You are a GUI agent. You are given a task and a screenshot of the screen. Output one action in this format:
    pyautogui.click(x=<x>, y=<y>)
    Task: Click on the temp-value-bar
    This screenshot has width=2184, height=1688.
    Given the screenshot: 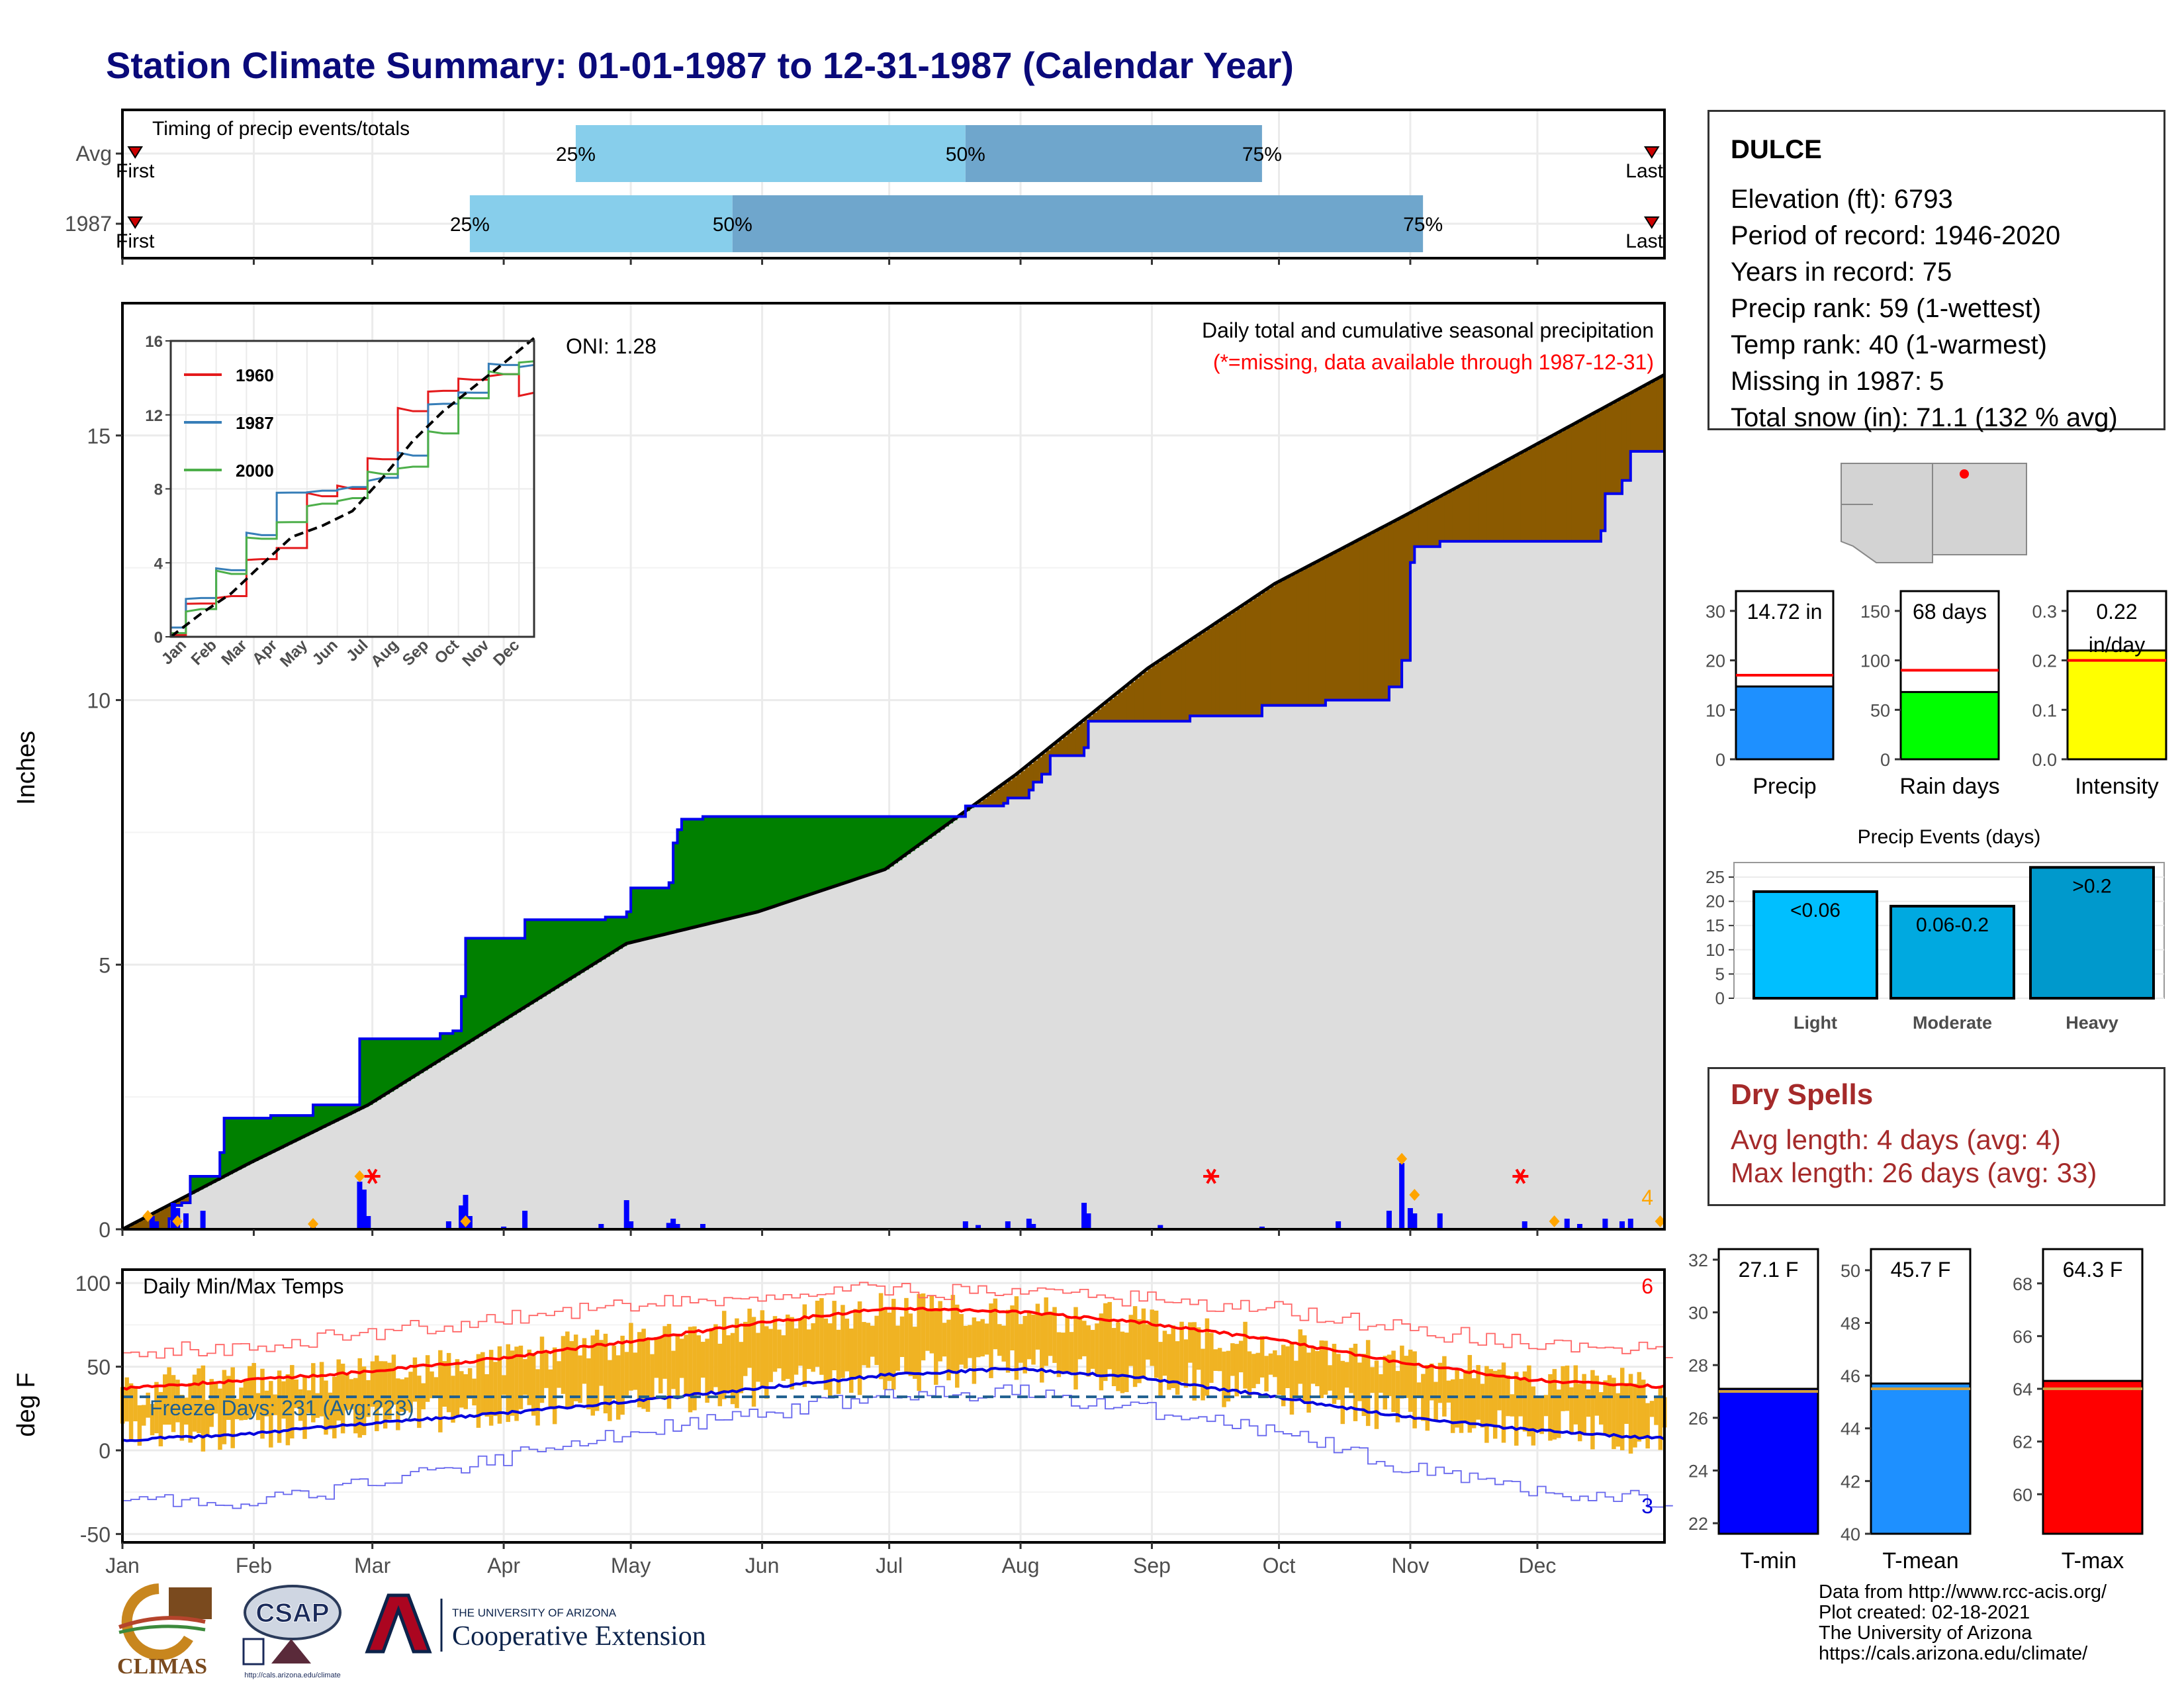 What is the action you would take?
    pyautogui.click(x=1921, y=1458)
    